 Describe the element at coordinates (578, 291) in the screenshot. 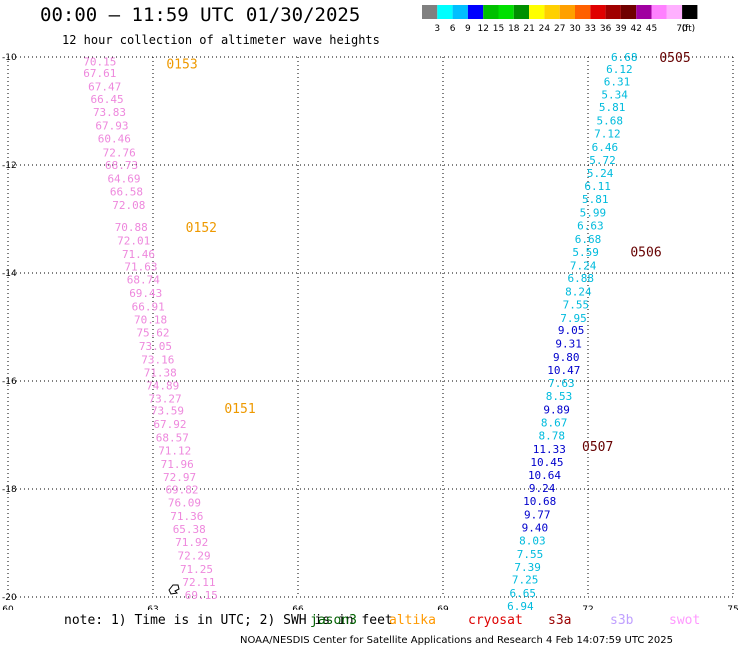

I see `wave-height-label-jason3: 8.24` at that location.